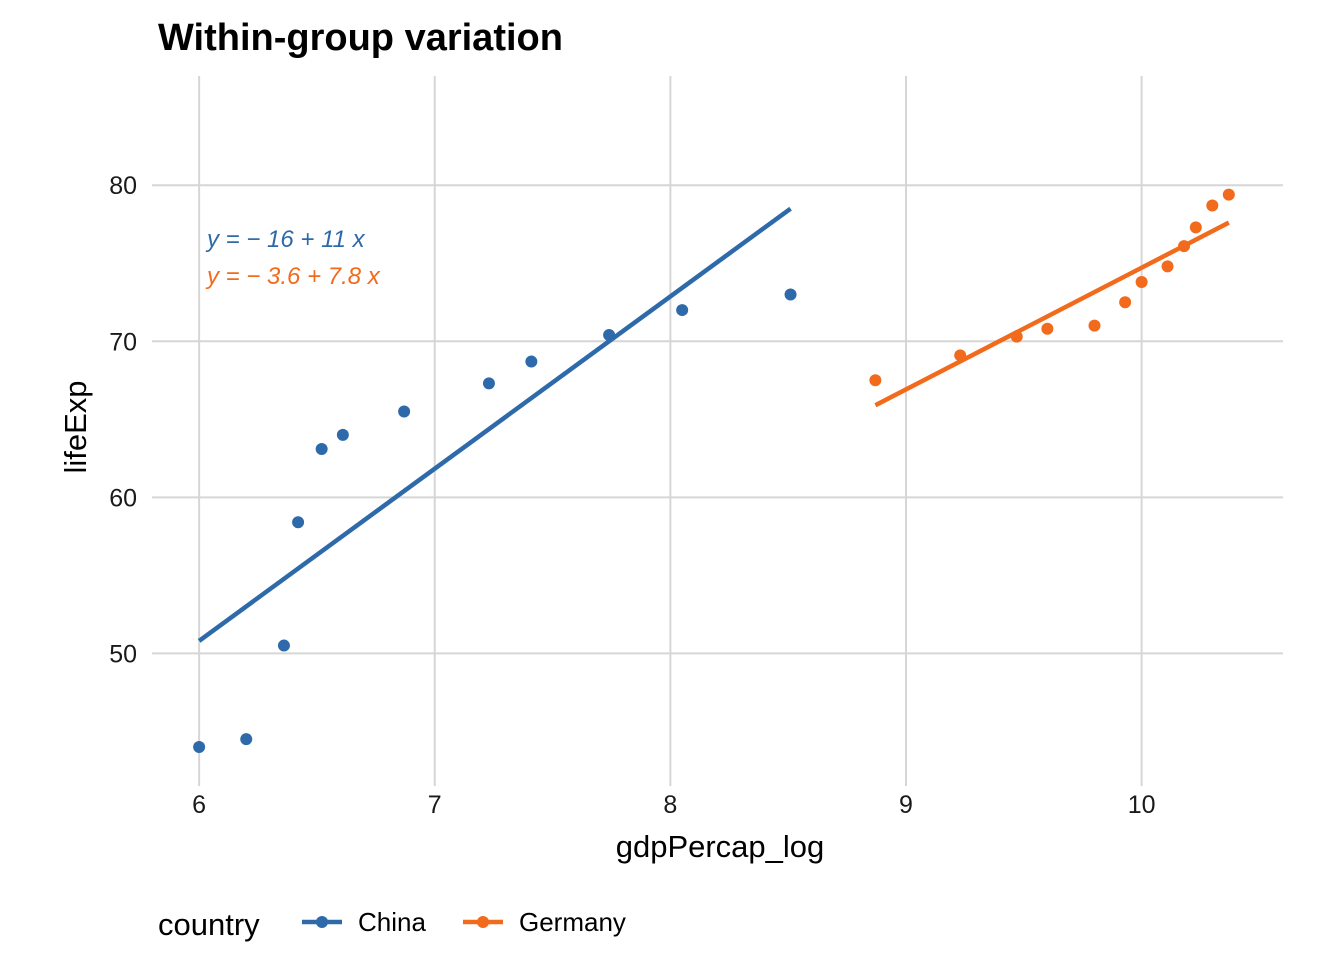  I want to click on regression-equations: y = − 16 + 11 x y = − 3.6 + 7.8 x, so click(293, 258).